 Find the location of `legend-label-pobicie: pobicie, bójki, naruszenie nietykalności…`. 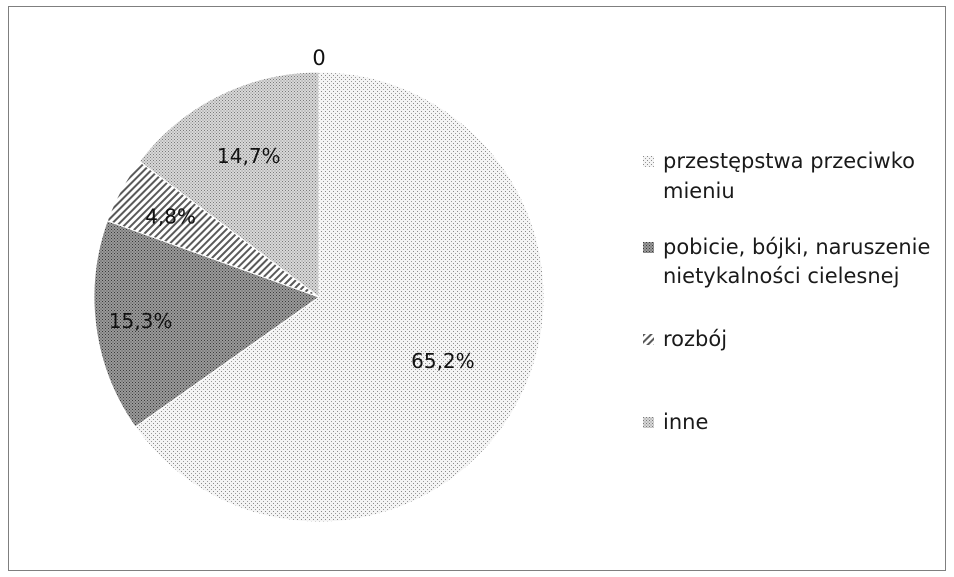

legend-label-pobicie: pobicie, bójki, naruszenie nietykalności… is located at coordinates (797, 261).